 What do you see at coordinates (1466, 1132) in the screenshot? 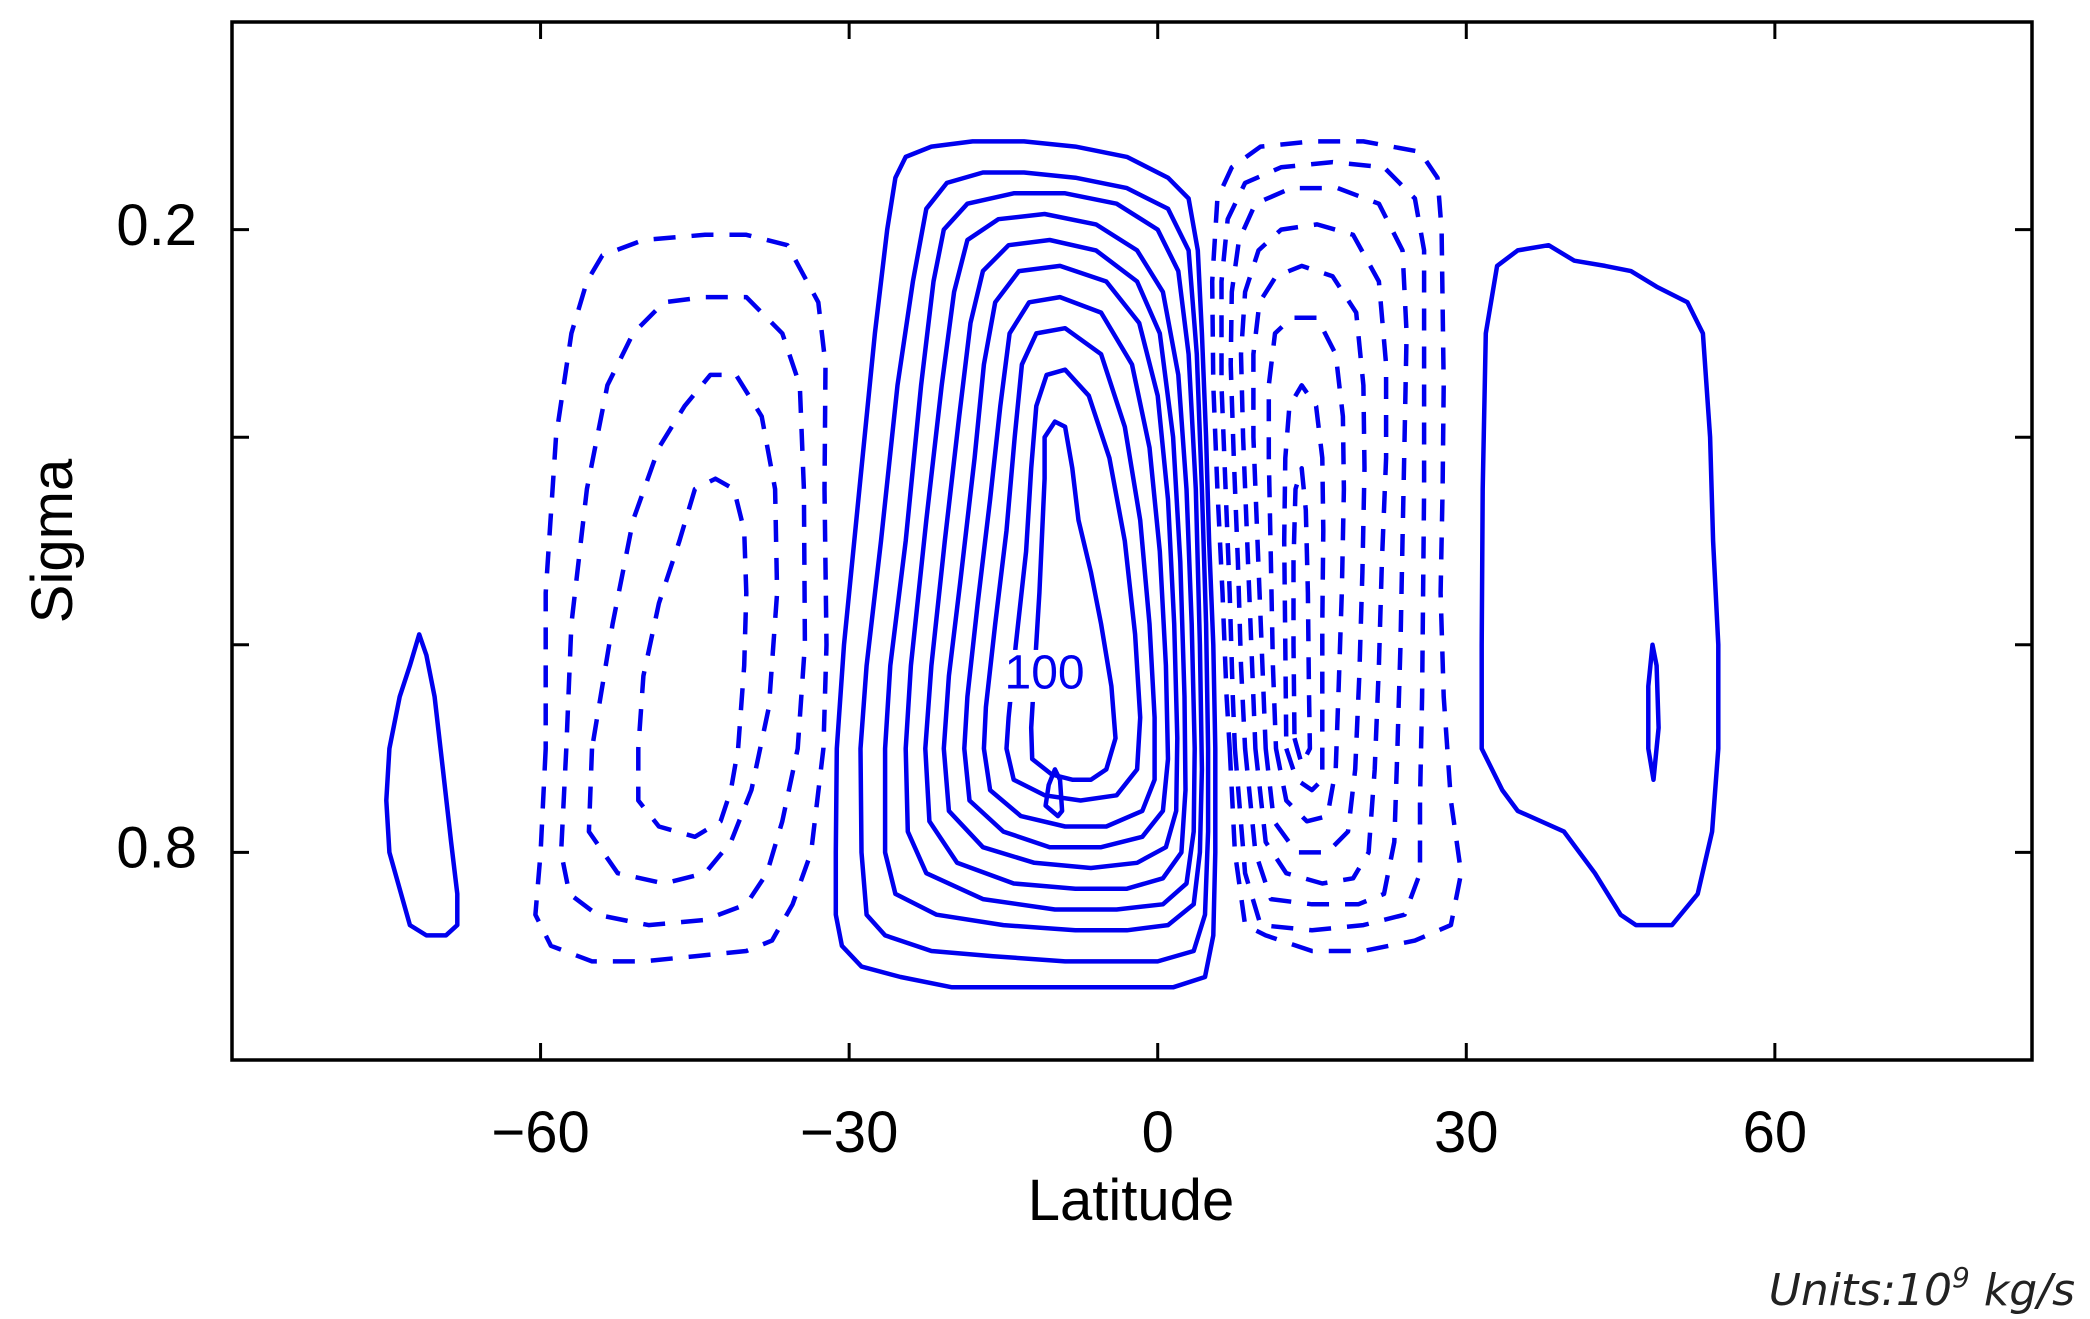
I see `x-tick-label: 30` at bounding box center [1466, 1132].